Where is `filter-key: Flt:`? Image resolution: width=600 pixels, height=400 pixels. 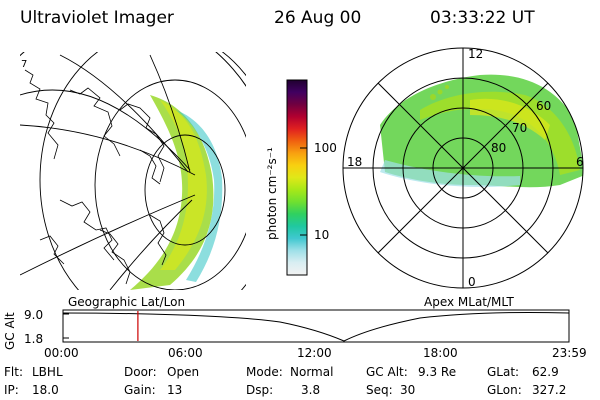
filter-key: Flt: is located at coordinates (13, 372).